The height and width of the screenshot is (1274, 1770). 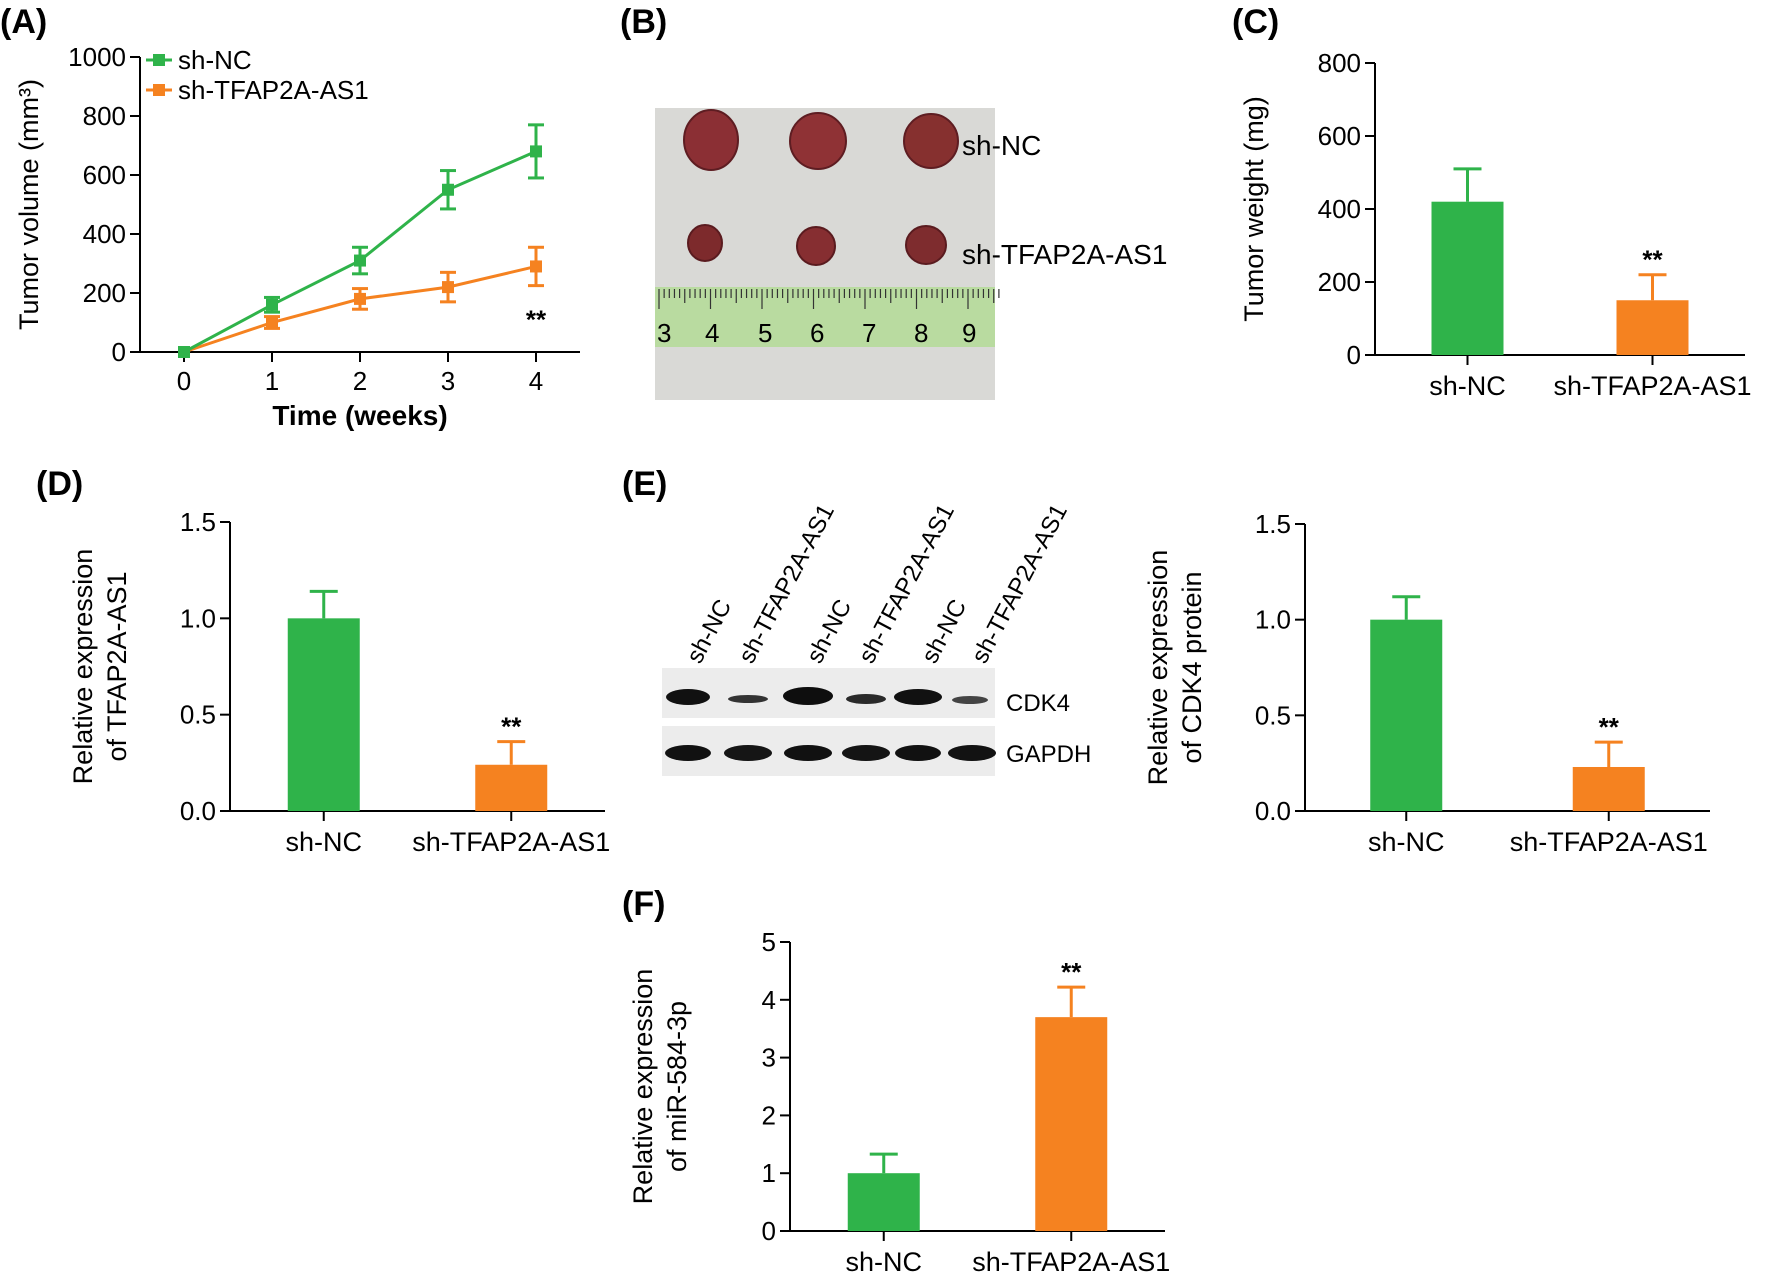 I want to click on ruler-number: 9, so click(x=969, y=333).